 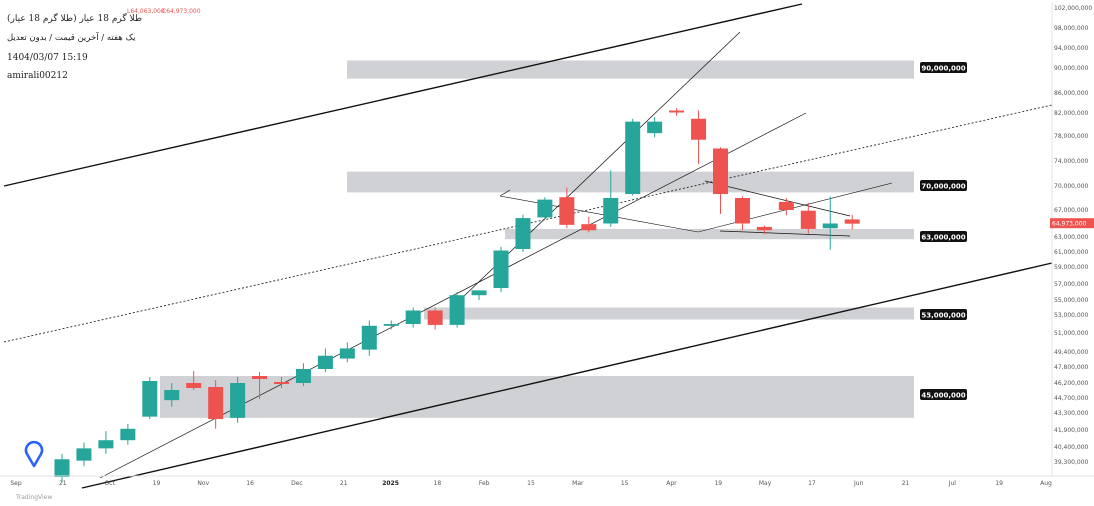 What do you see at coordinates (250, 483) in the screenshot?
I see `x-tick-label: 16` at bounding box center [250, 483].